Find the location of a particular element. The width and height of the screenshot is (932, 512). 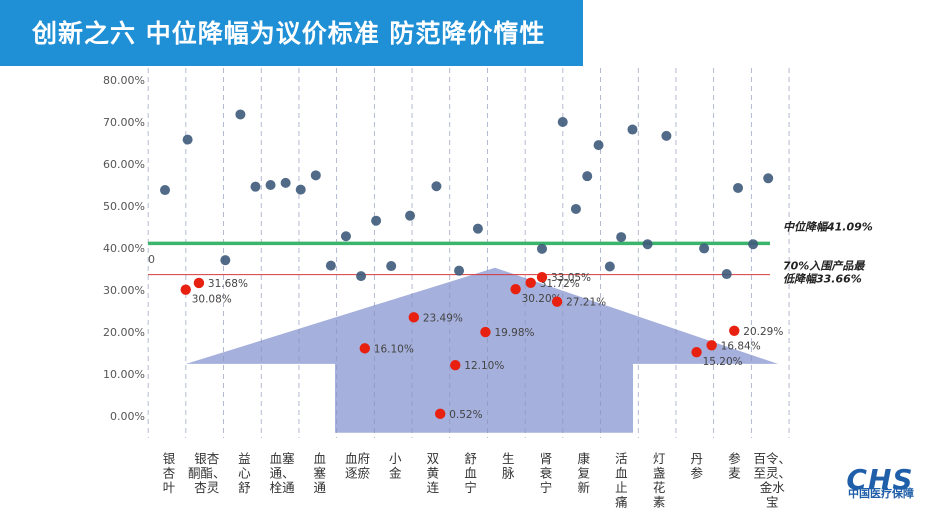

category-label-line: 小 is located at coordinates (395, 458).